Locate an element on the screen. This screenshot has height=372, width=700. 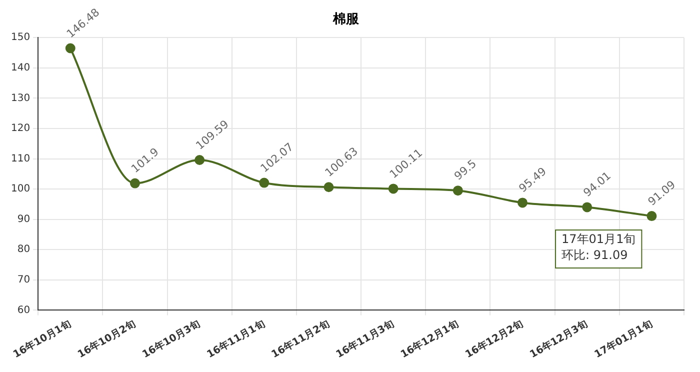
x-tick-label: 16年11月3旬 is located at coordinates (365, 339).